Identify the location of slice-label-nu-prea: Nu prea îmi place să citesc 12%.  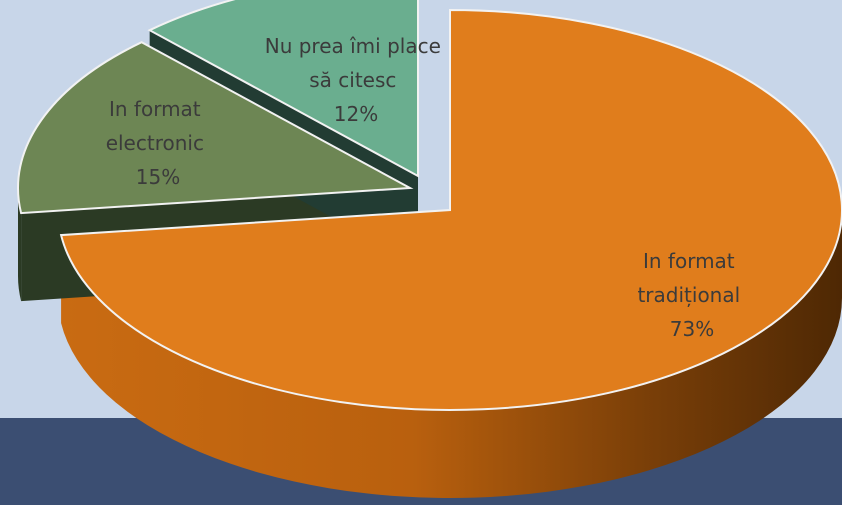
(356, 80).